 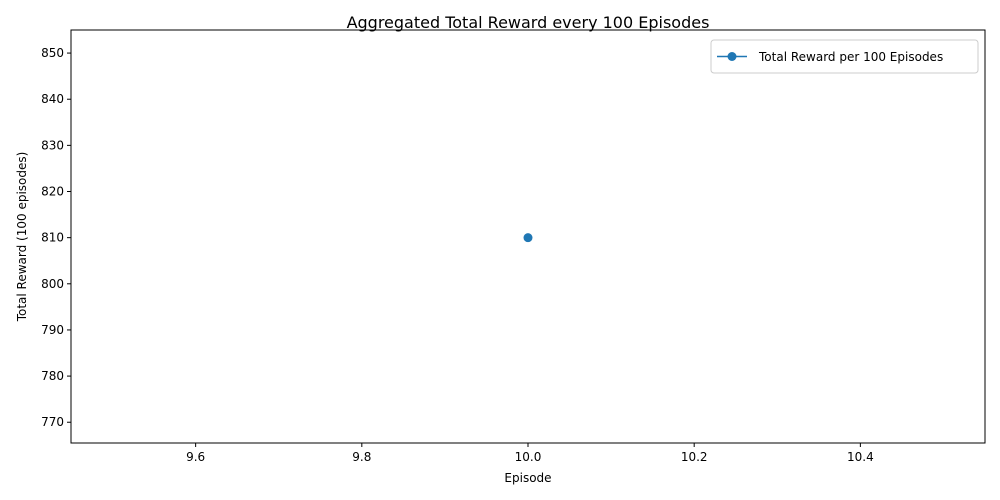 What do you see at coordinates (22, 237) in the screenshot?
I see `y-axis-label: Total Reward (100 episodes)` at bounding box center [22, 237].